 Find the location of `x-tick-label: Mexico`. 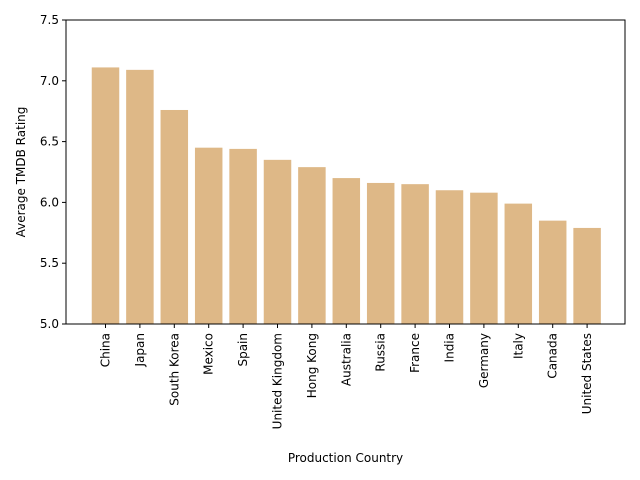

x-tick-label: Mexico is located at coordinates (209, 354).